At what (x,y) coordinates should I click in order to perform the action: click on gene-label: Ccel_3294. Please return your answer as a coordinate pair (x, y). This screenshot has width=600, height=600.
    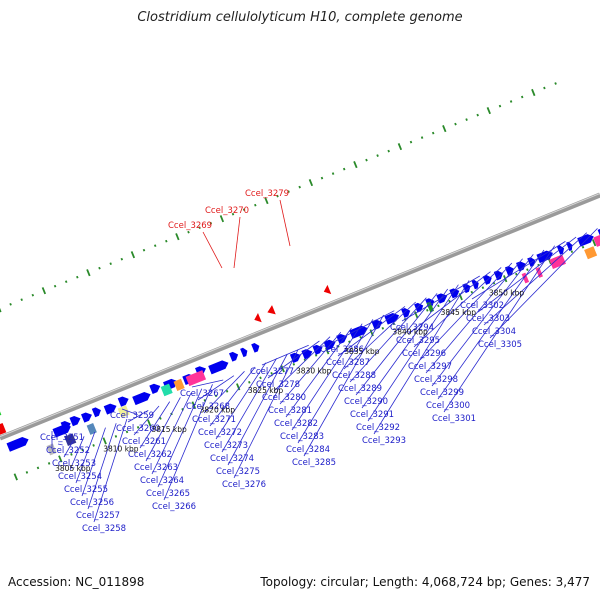
    Looking at the image, I should click on (412, 328).